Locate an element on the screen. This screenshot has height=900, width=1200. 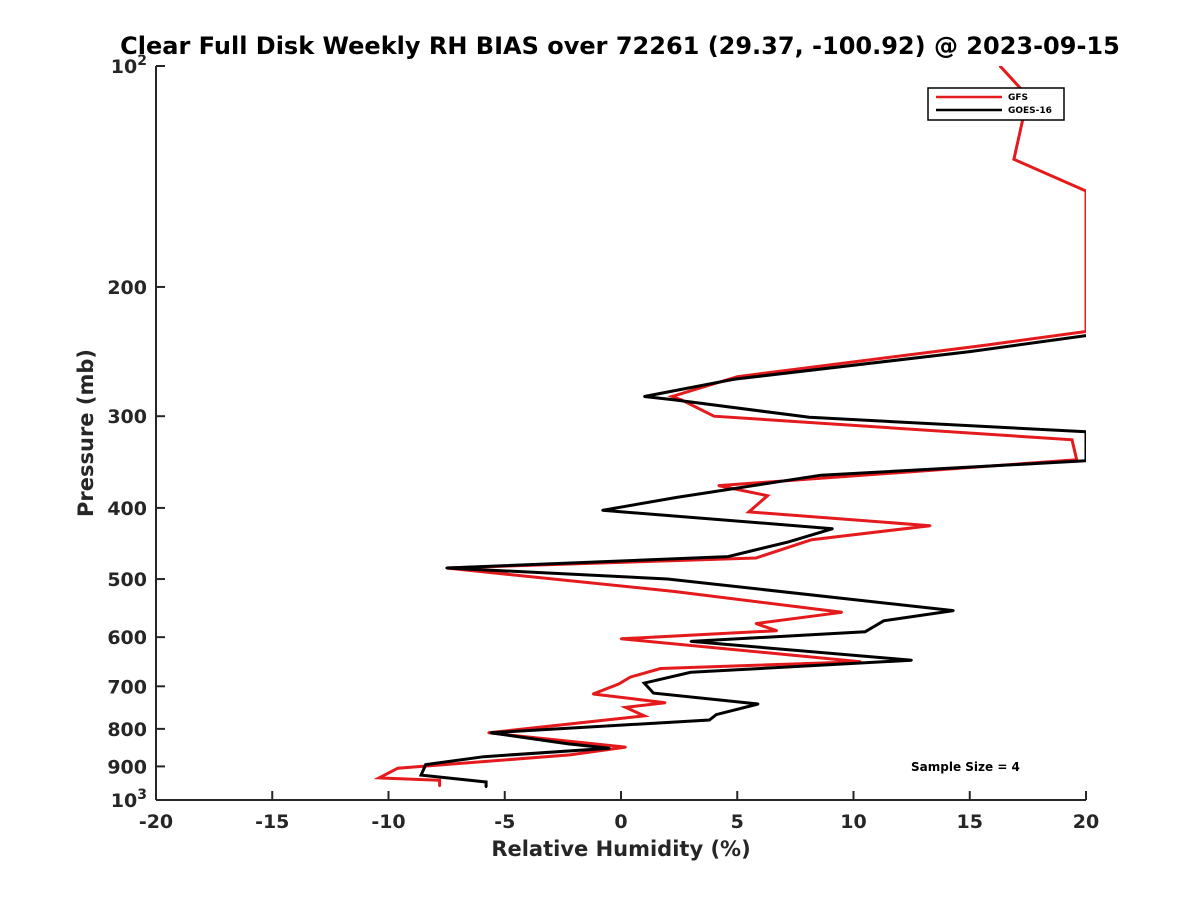
y-tick-label: 400 is located at coordinates (127, 509).